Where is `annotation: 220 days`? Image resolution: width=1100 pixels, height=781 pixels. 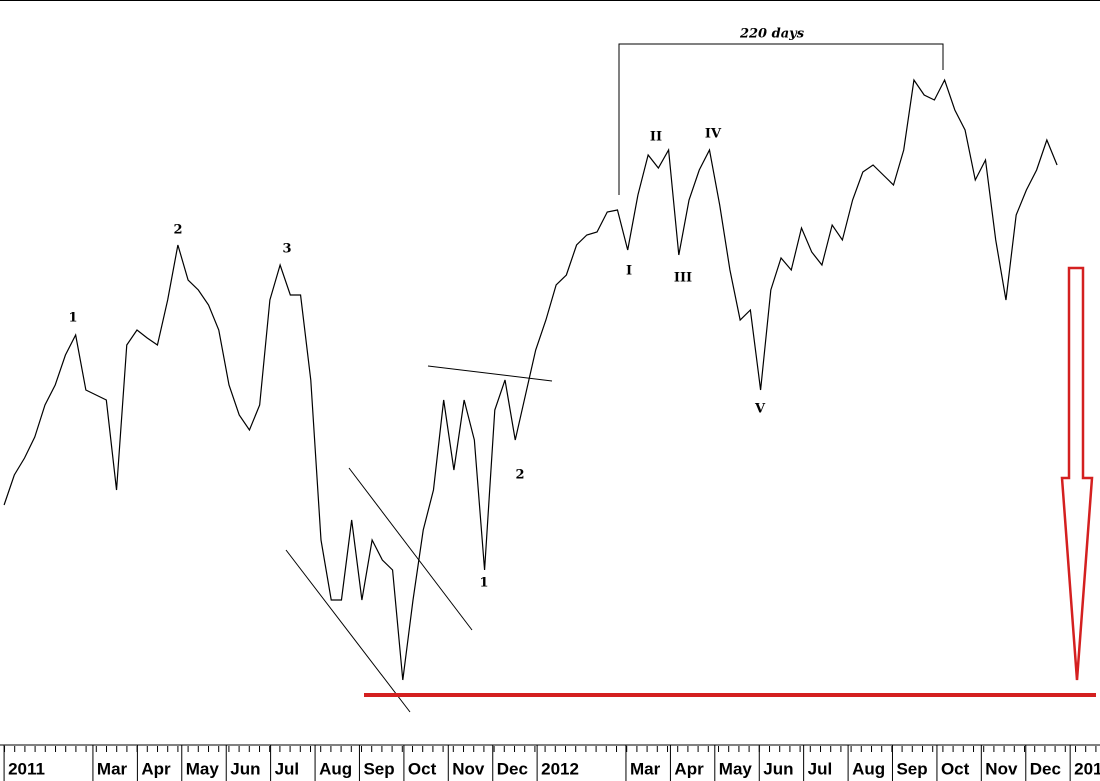
annotation: 220 days is located at coordinates (772, 34).